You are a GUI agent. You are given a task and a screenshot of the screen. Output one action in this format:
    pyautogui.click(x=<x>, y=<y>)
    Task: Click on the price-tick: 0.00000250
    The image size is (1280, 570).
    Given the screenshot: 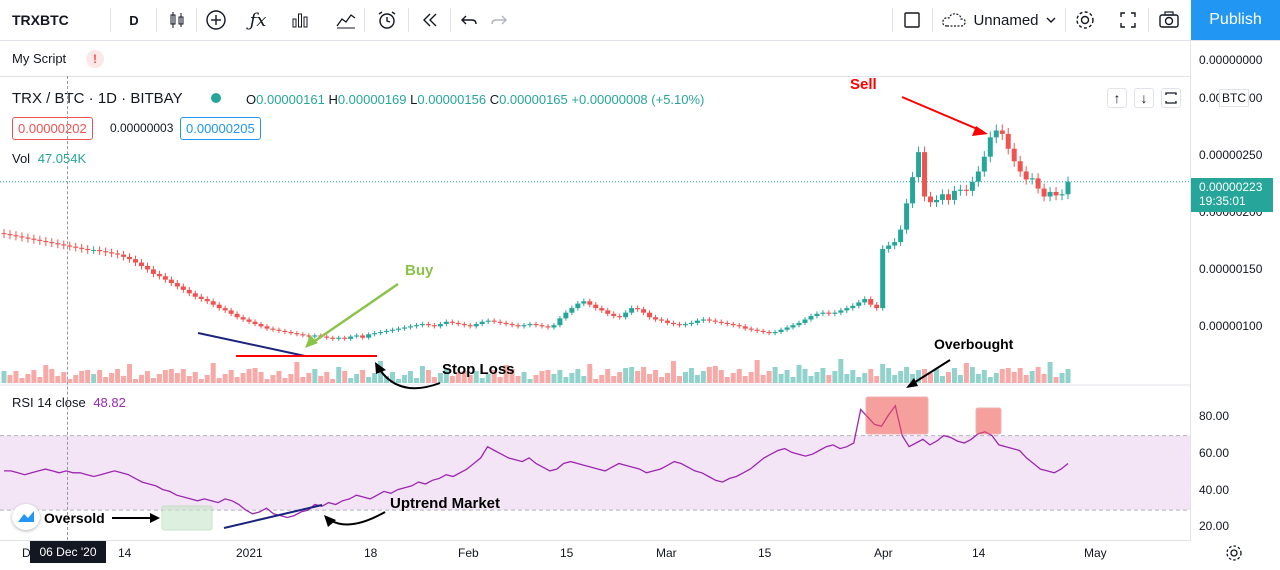 What is the action you would take?
    pyautogui.click(x=1231, y=155)
    